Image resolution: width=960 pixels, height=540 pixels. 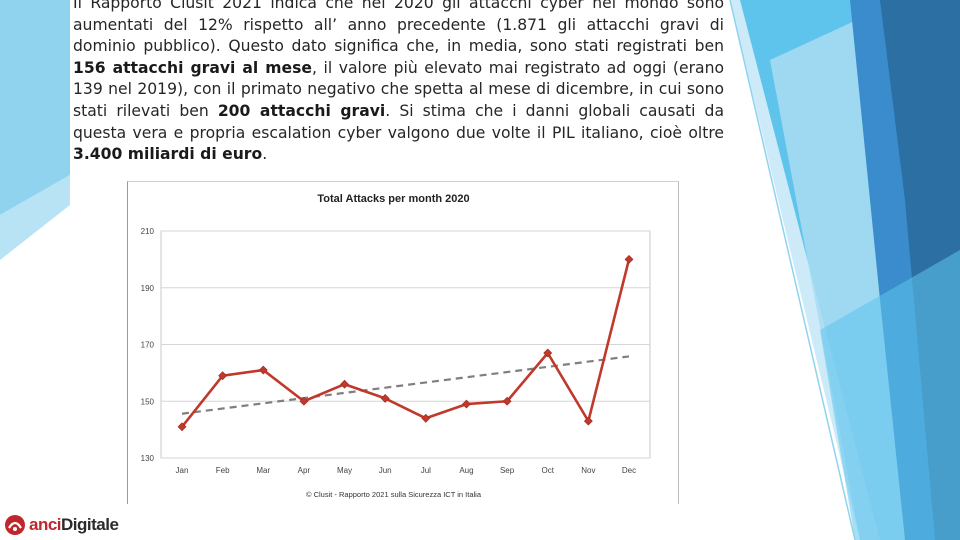 What do you see at coordinates (301, 110) in the screenshot?
I see `highlight-december-attacks: 200 attacchi gravi` at bounding box center [301, 110].